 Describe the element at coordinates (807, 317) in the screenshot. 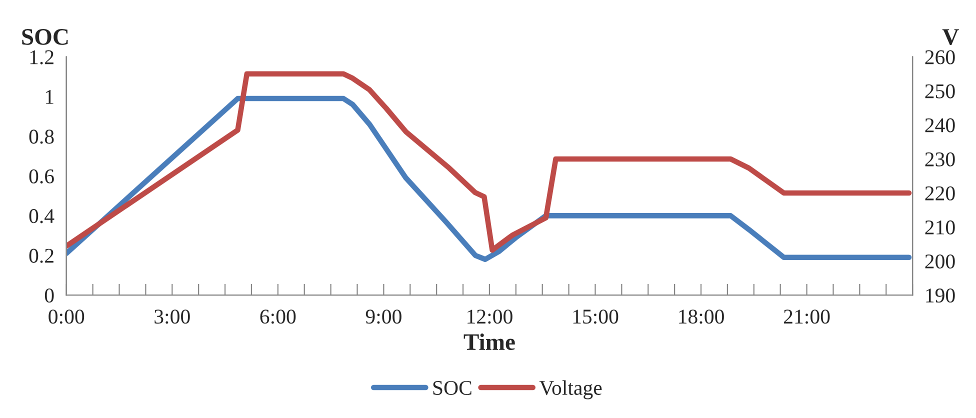

I see `x-tick-label: 21:00` at that location.